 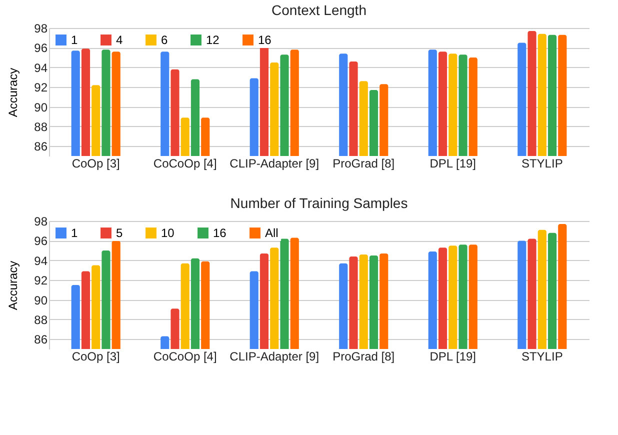 I want to click on legend-label: 5, so click(x=119, y=233).